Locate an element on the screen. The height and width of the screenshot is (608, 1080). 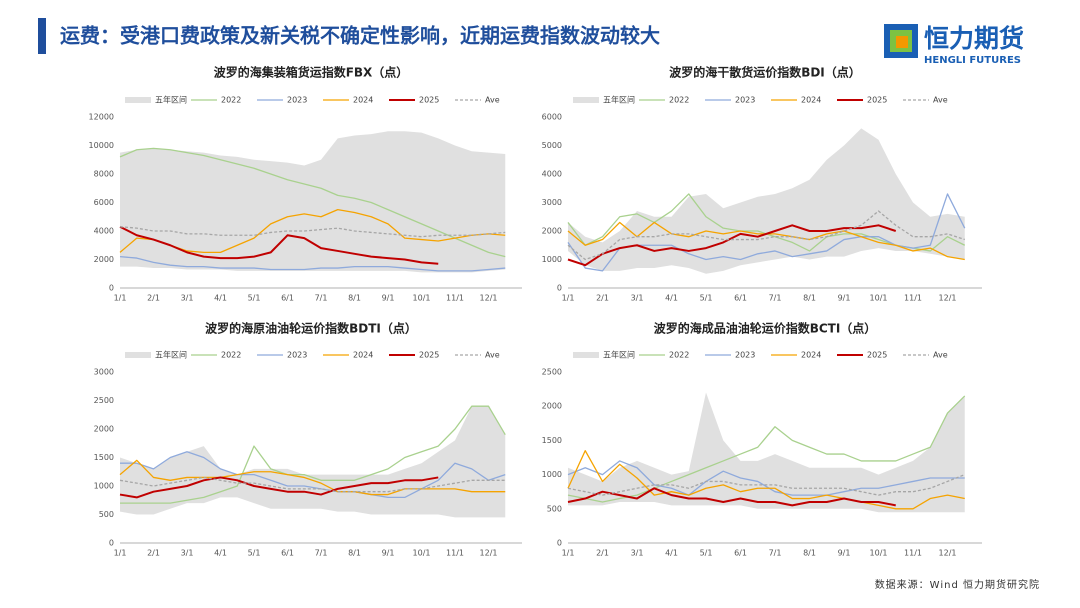
x-tick-label: 10/1 is located at coordinates (422, 298).